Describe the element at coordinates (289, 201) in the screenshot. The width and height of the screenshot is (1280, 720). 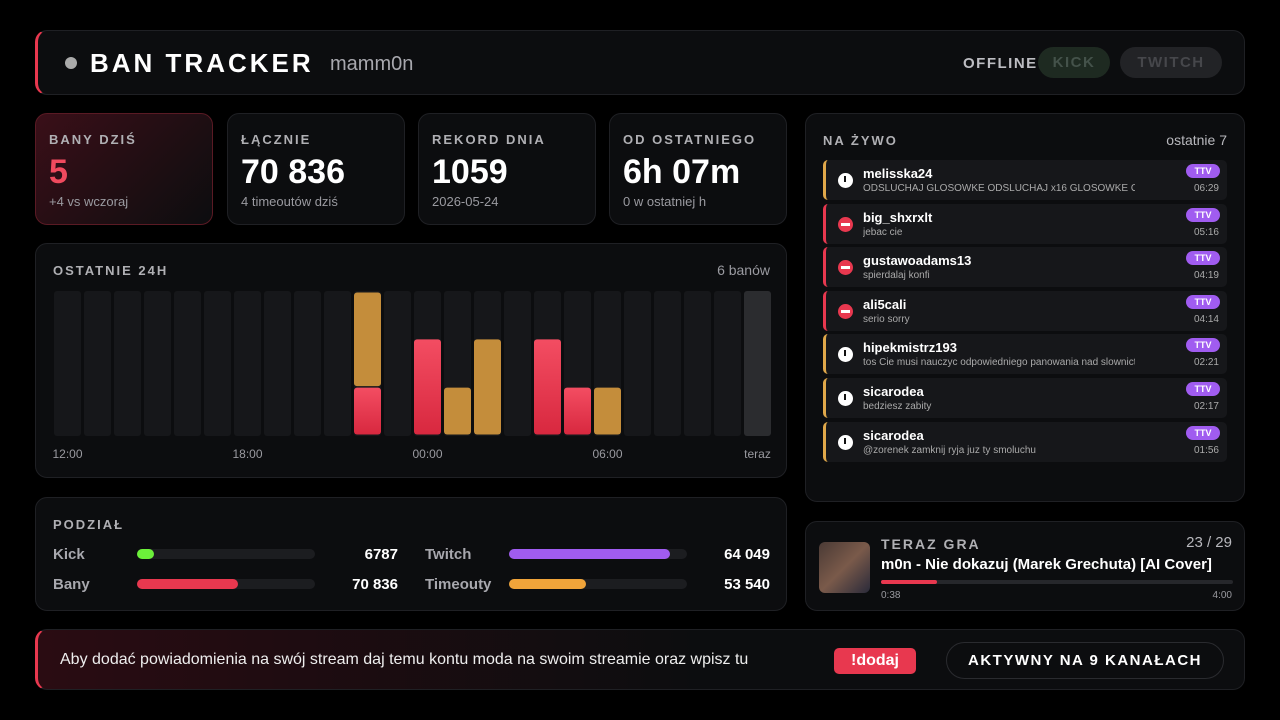
I see `stat-note: 4 timeoutów dziś` at that location.